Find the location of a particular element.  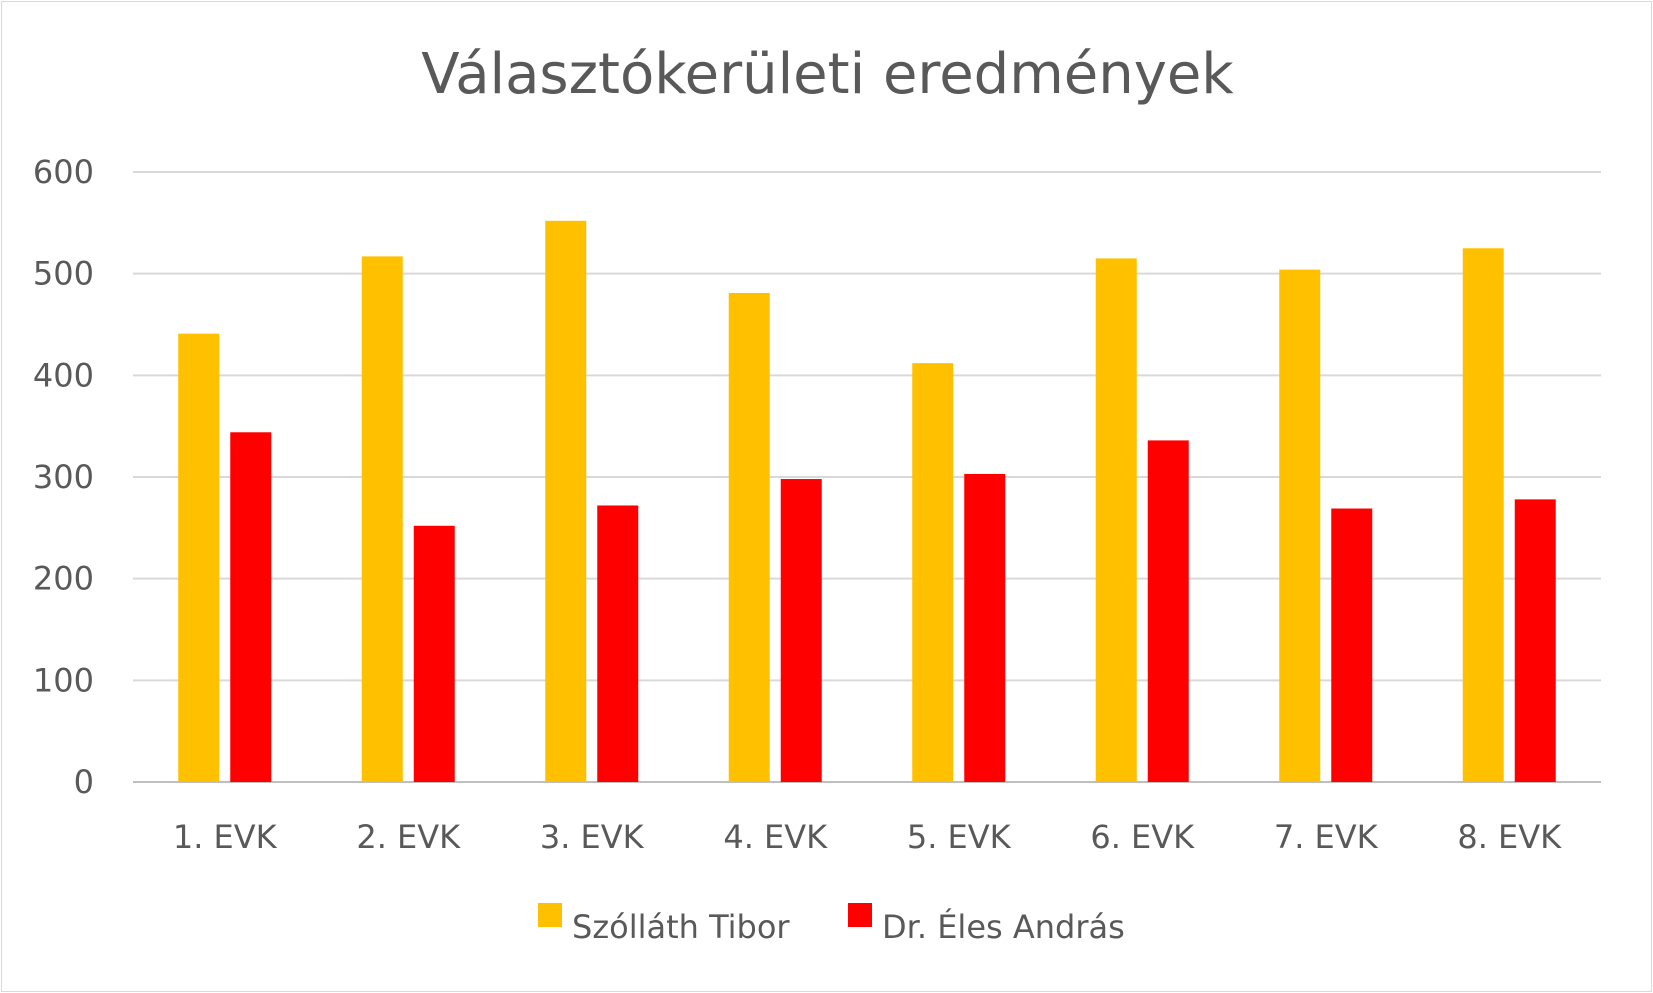

x-tick-label: 3. EVK is located at coordinates (592, 837).